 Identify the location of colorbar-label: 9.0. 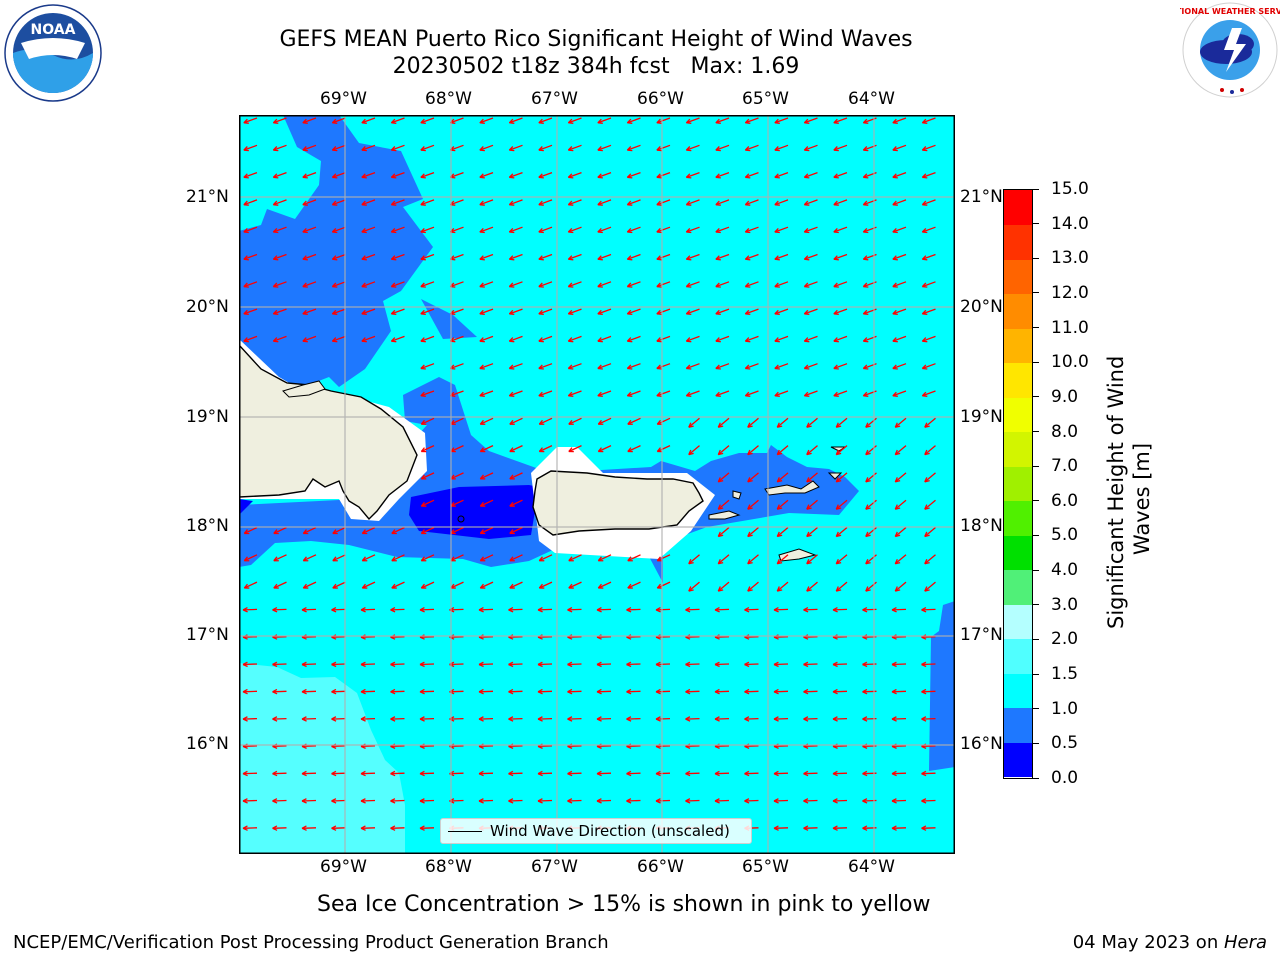
(1065, 396).